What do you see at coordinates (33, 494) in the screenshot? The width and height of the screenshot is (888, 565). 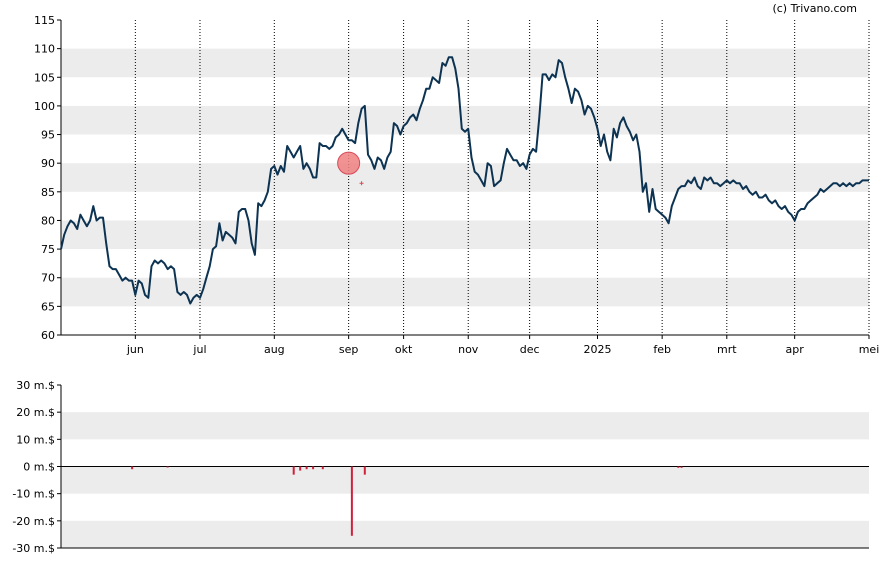 I see `volume-y-tick-label: -10 m.$` at bounding box center [33, 494].